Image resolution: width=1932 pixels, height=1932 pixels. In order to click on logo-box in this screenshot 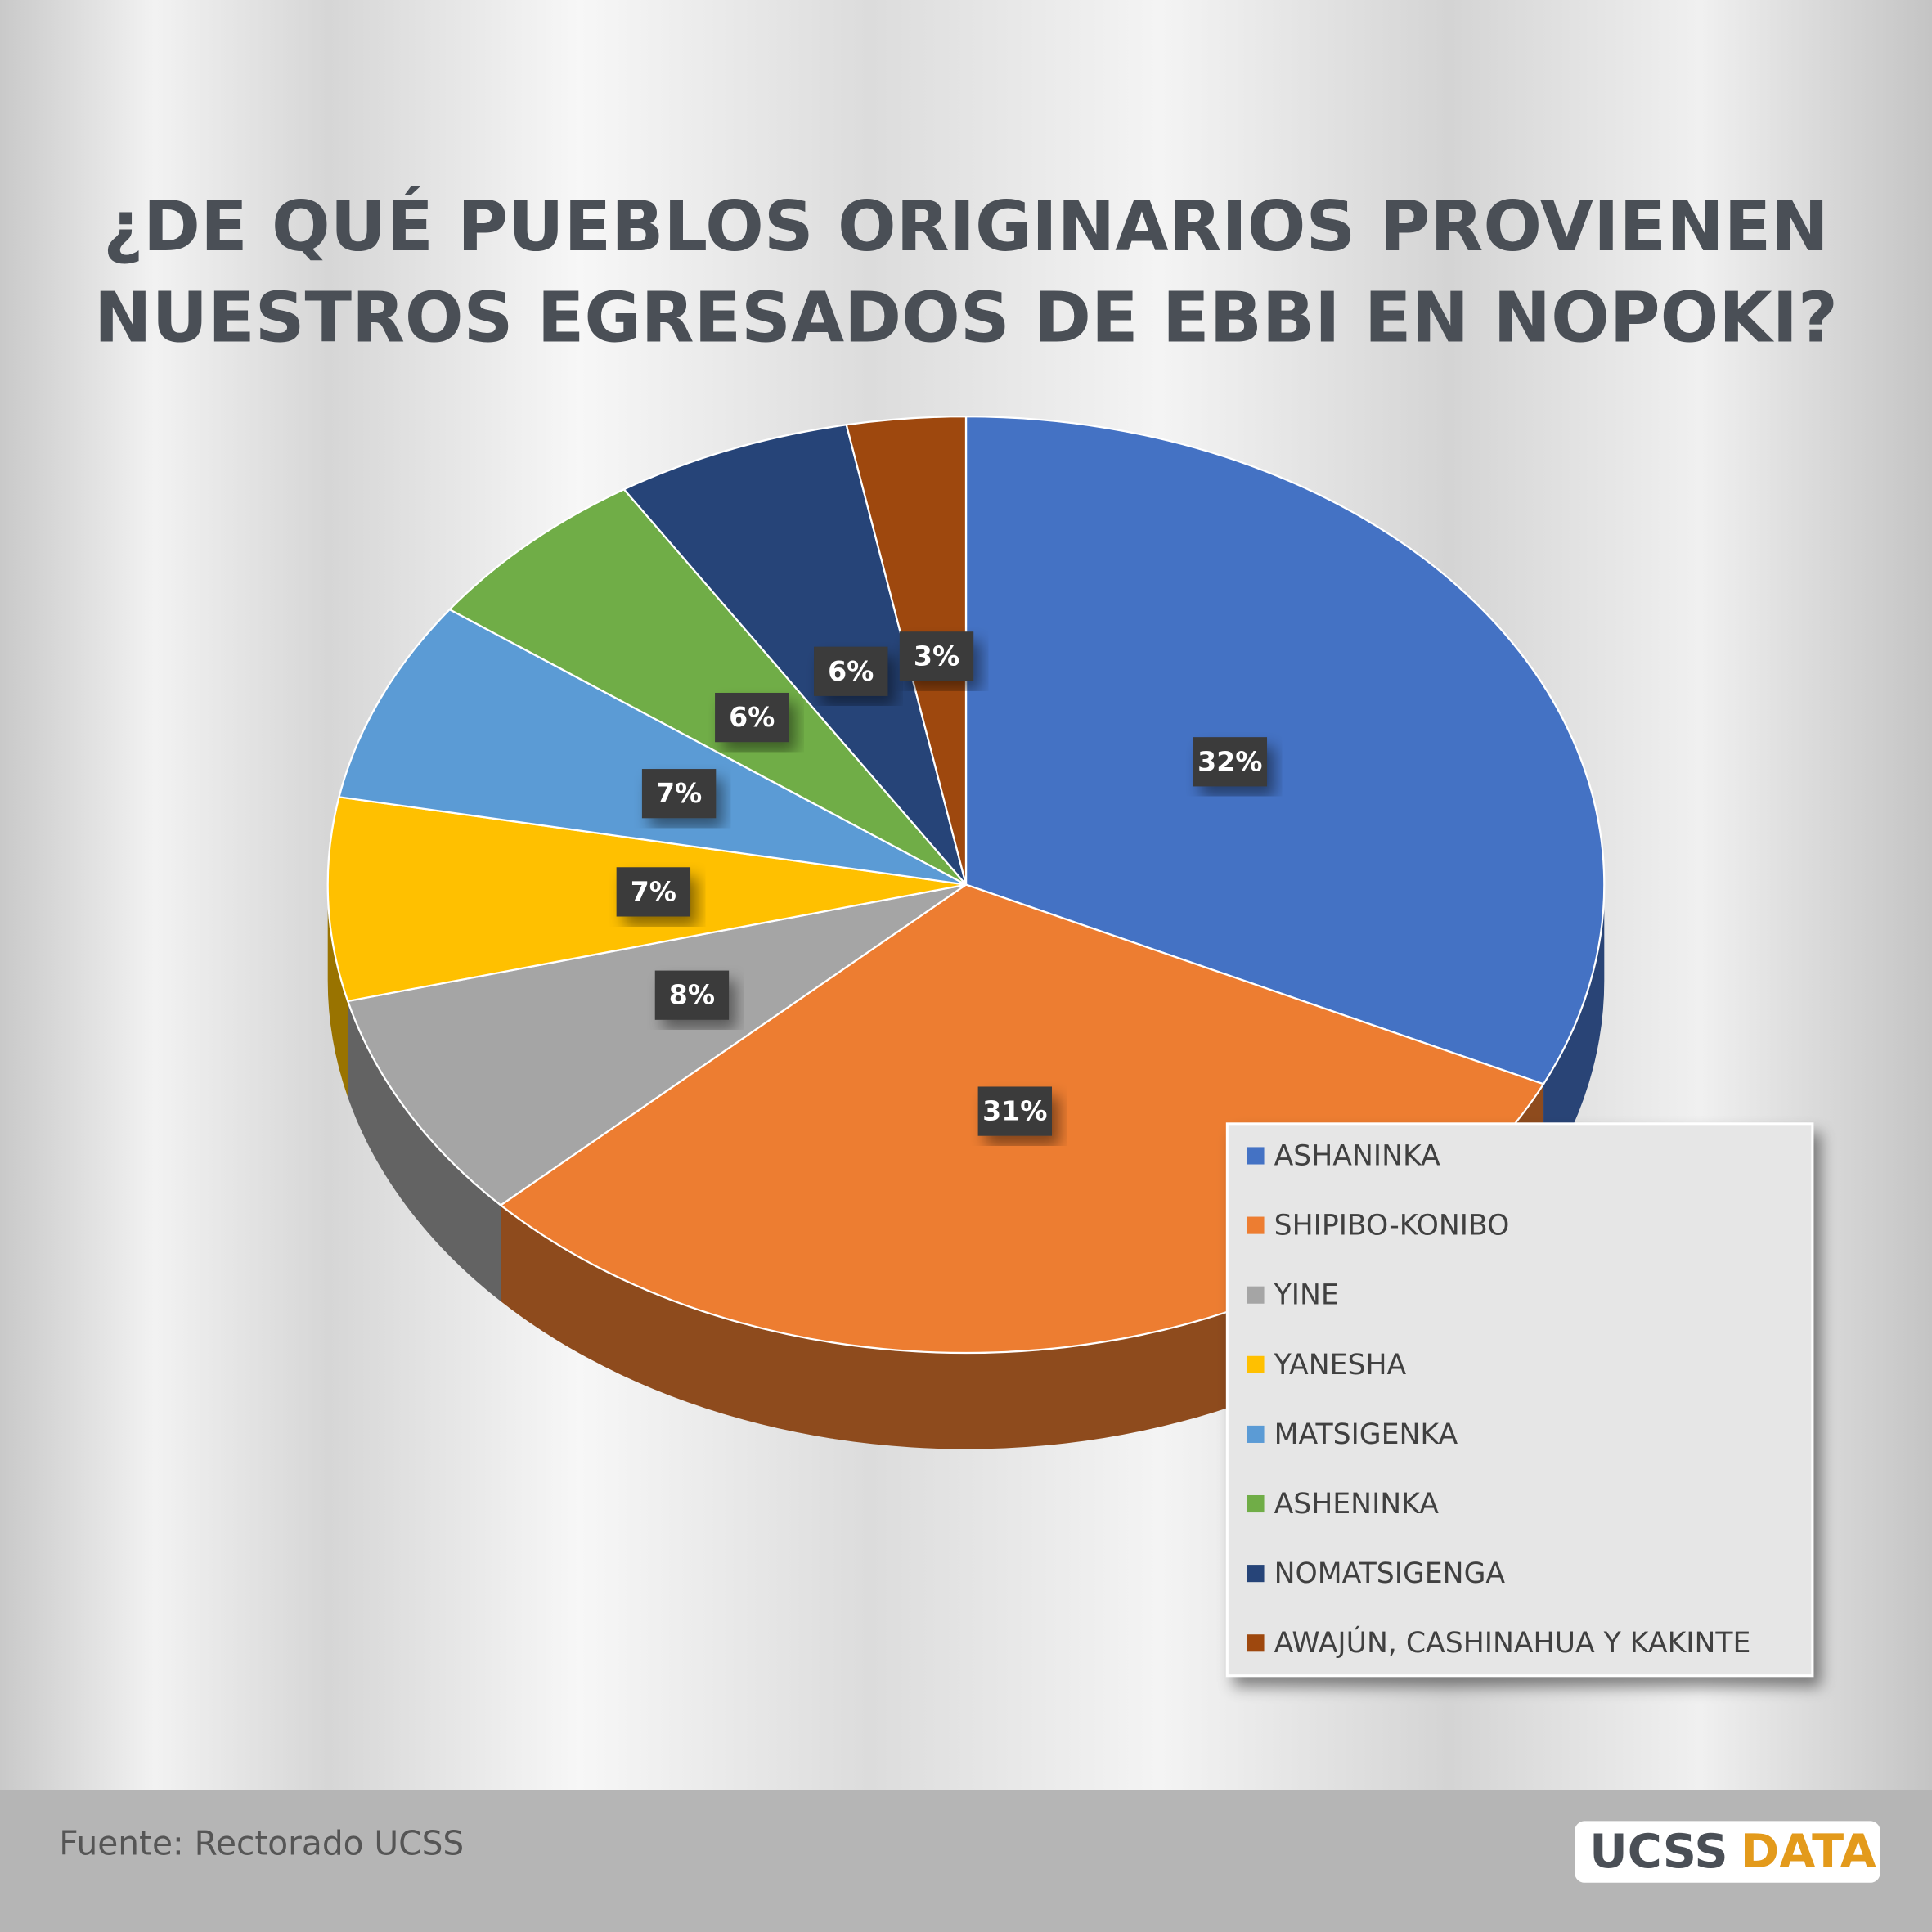, I will do `click(1728, 1852)`.